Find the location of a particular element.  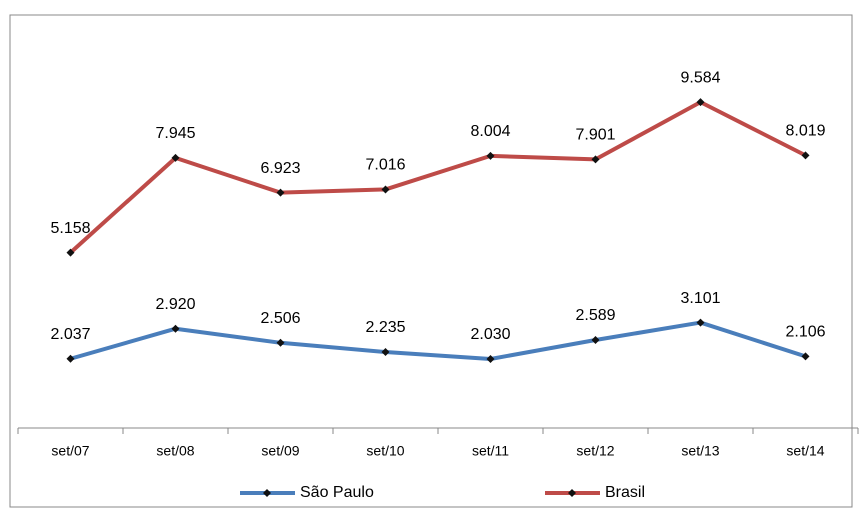

data-label: 8.019 is located at coordinates (805, 131).